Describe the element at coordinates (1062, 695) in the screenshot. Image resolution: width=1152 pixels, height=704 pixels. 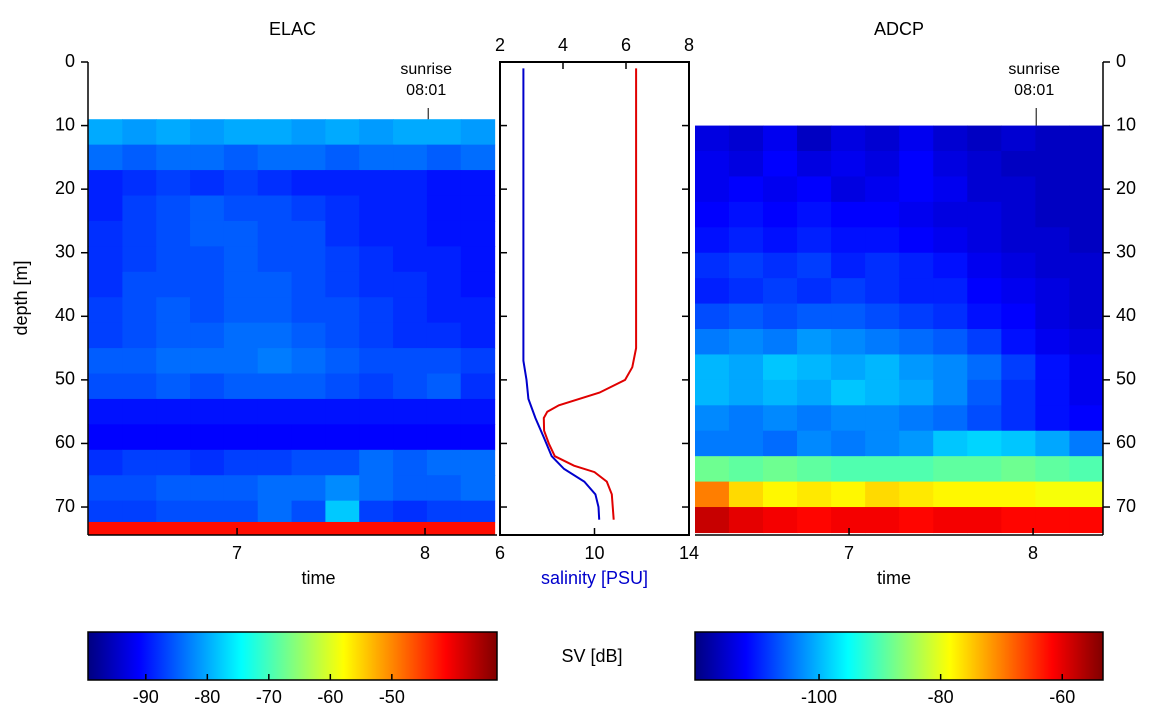
I see `colorbar-tick-label: -60` at that location.